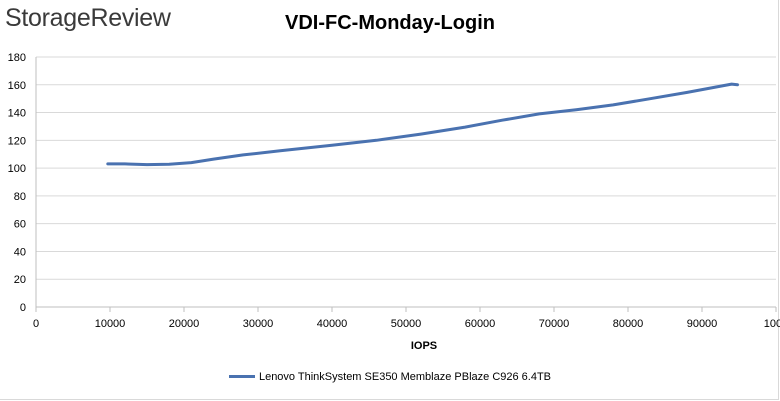 The height and width of the screenshot is (401, 780). Describe the element at coordinates (20, 280) in the screenshot. I see `y-tick-label: 20` at that location.